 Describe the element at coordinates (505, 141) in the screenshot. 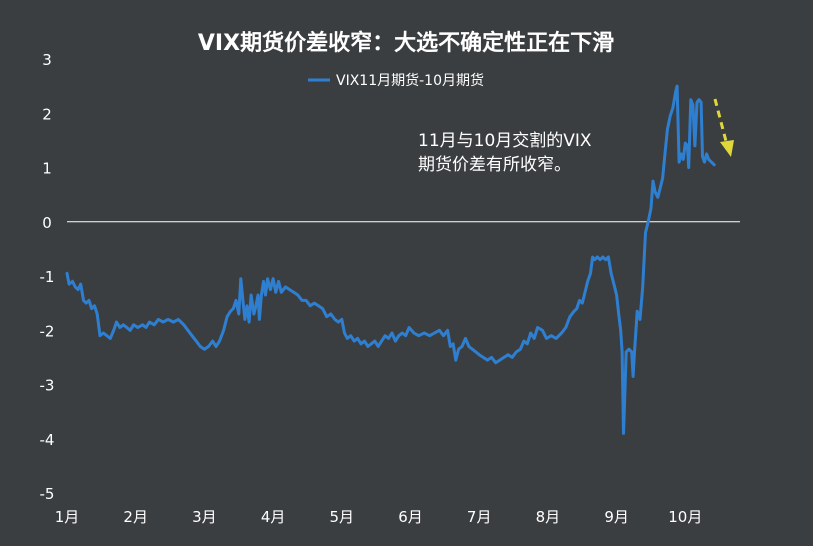

I see `annotation-line: 11月与10月交割的VIX` at that location.